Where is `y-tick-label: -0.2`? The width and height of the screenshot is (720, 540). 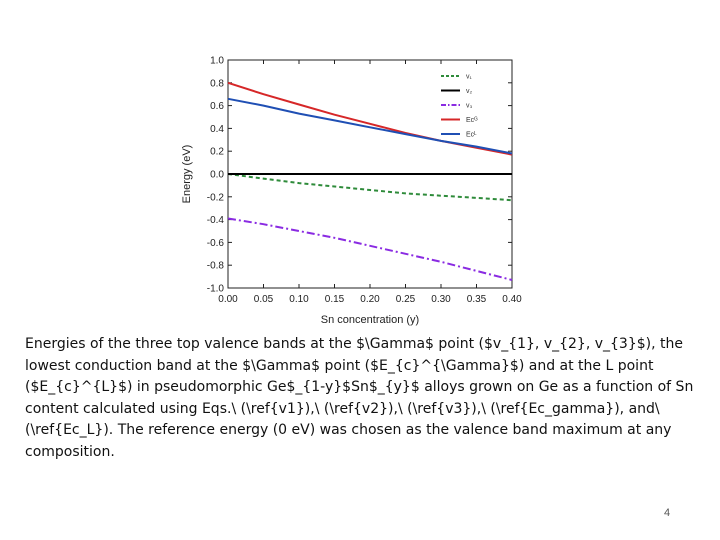
y-tick-label: -0.2 is located at coordinates (216, 197).